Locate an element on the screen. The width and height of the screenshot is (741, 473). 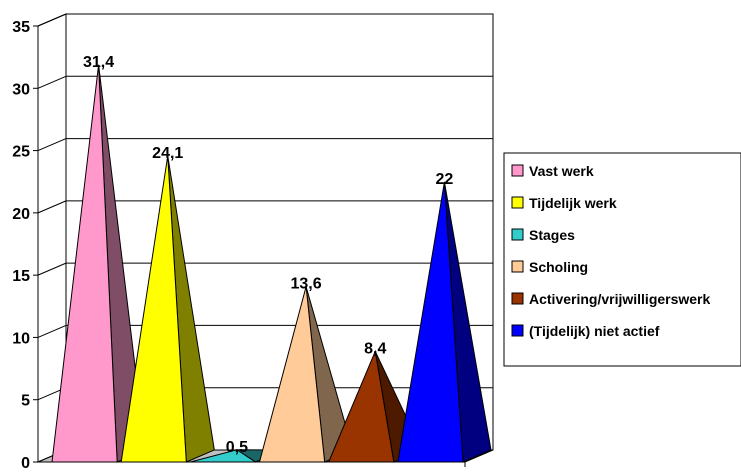
data-label: 13,6 is located at coordinates (306, 284).